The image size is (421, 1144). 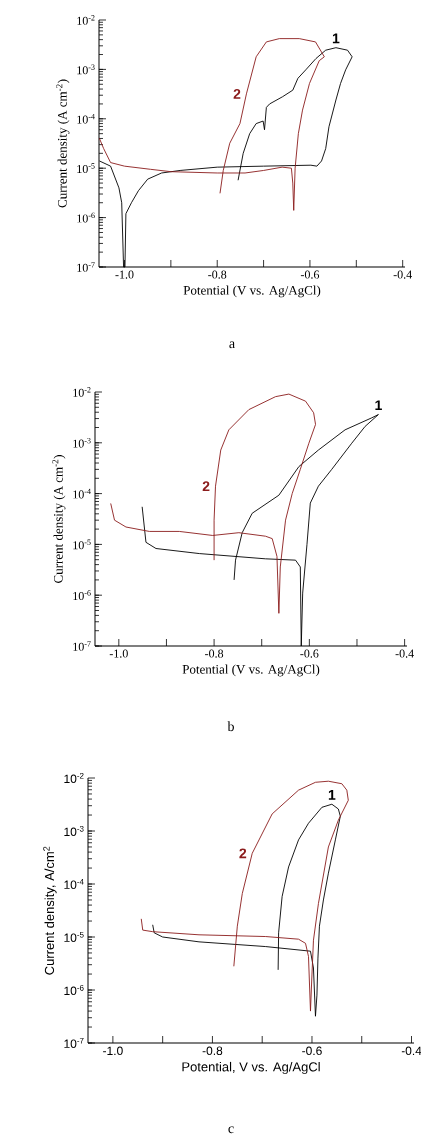 I want to click on text: c, so click(x=231, y=1130).